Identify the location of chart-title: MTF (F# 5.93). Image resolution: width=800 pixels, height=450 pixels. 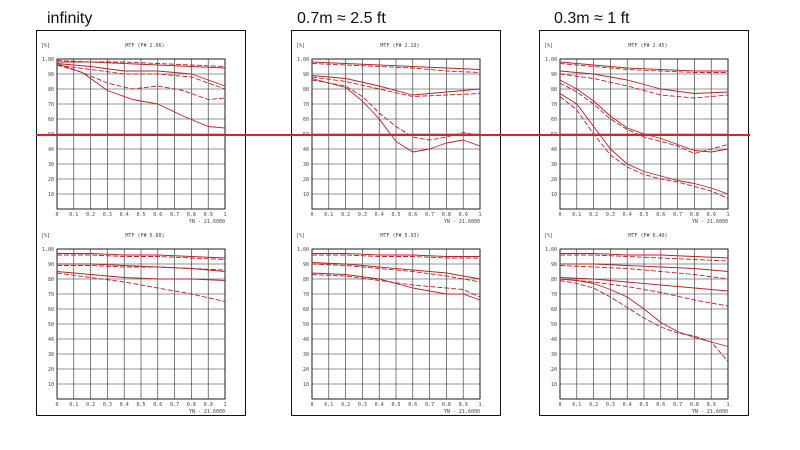
(399, 236).